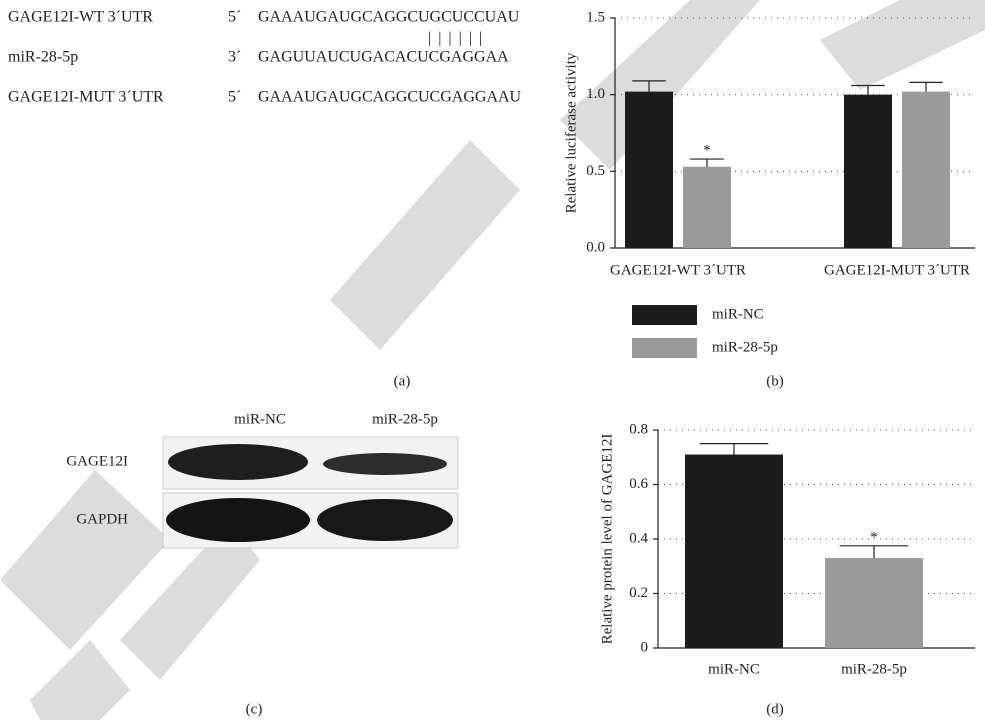 This screenshot has width=985, height=720. Describe the element at coordinates (405, 419) in the screenshot. I see `blot-column-label: miR-28-5p` at that location.